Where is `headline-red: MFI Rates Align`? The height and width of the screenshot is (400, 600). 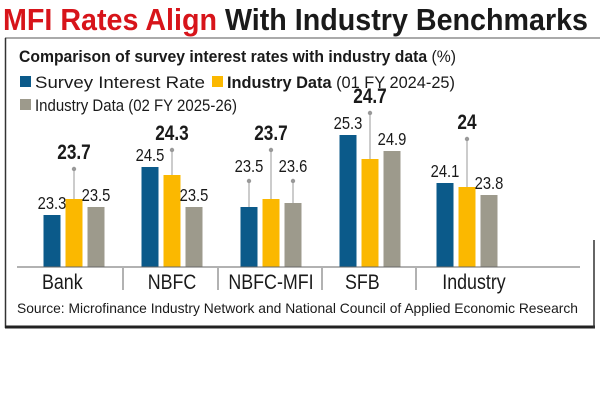 headline-red: MFI Rates Align is located at coordinates (110, 19).